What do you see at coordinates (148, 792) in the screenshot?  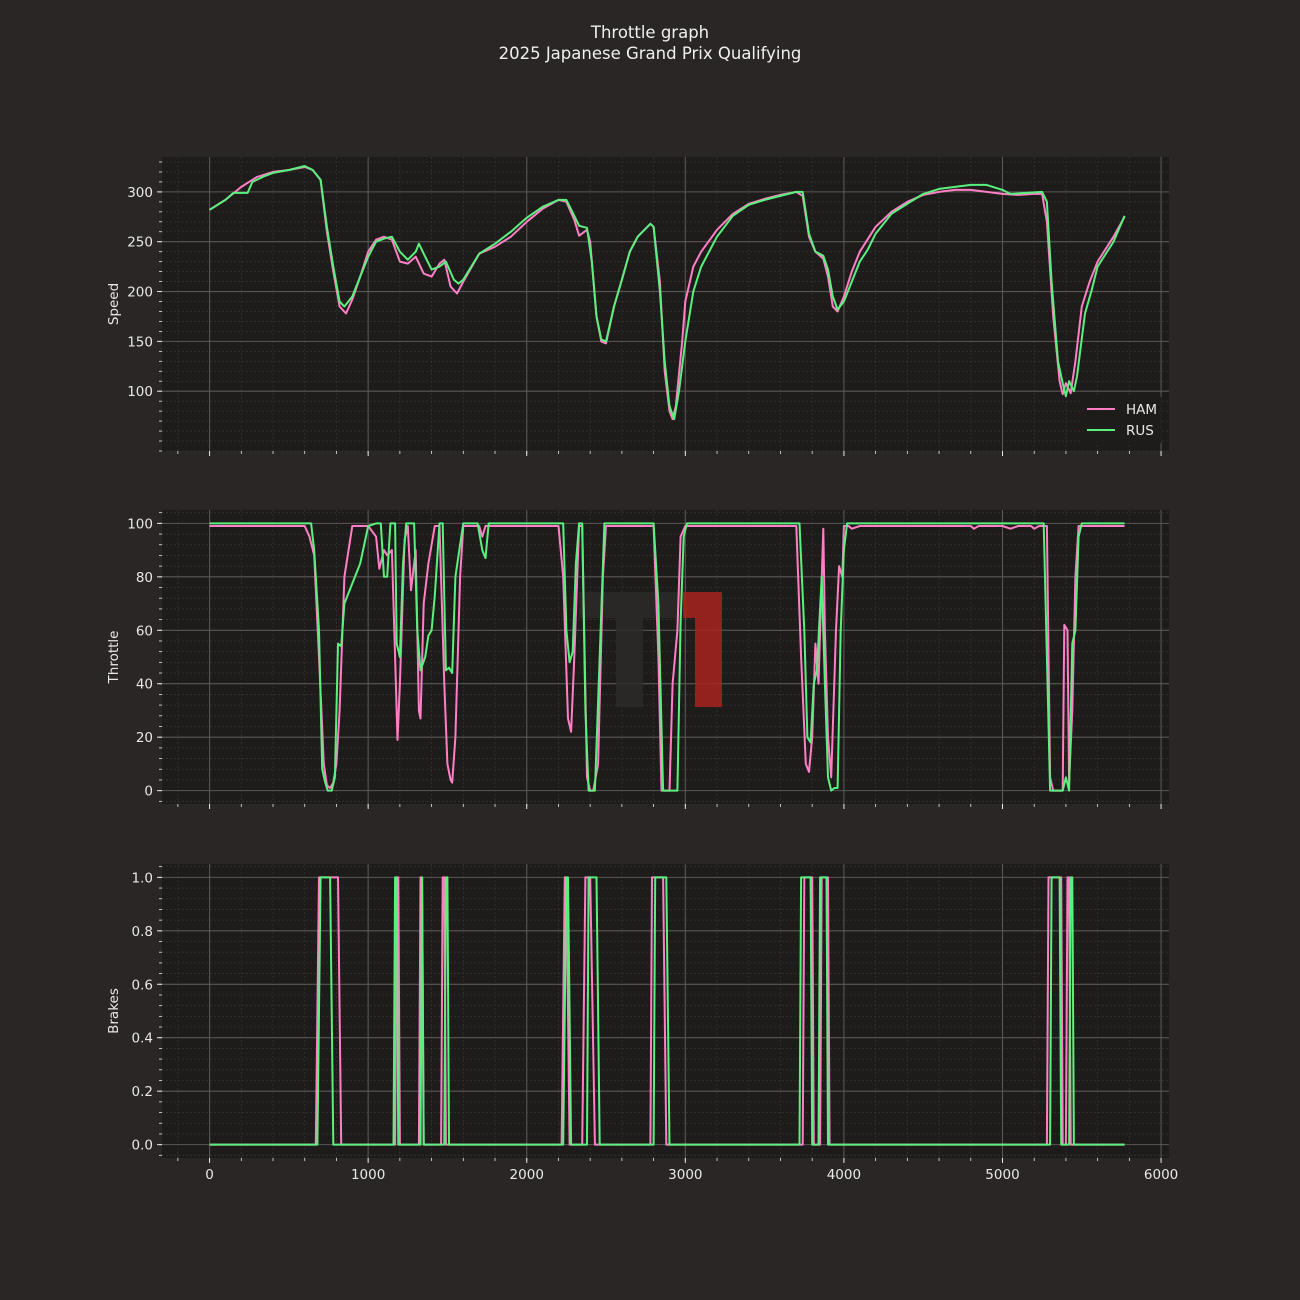 I see `y-tick-label: 0` at bounding box center [148, 792].